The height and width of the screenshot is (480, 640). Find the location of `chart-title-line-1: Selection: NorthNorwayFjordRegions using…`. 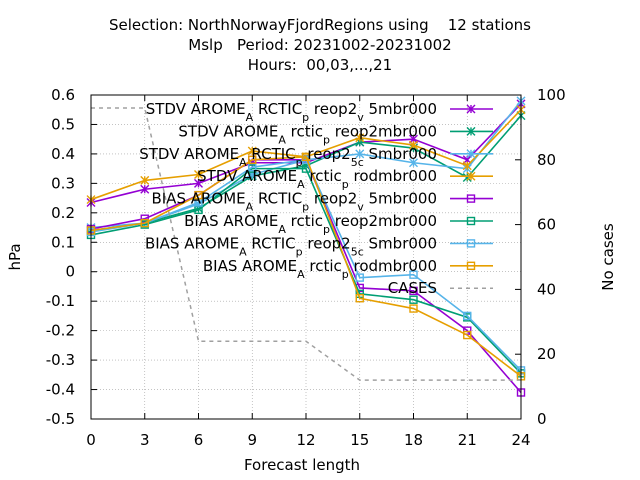

chart-title-line-1: Selection: NorthNorwayFjordRegions using… is located at coordinates (319, 25).